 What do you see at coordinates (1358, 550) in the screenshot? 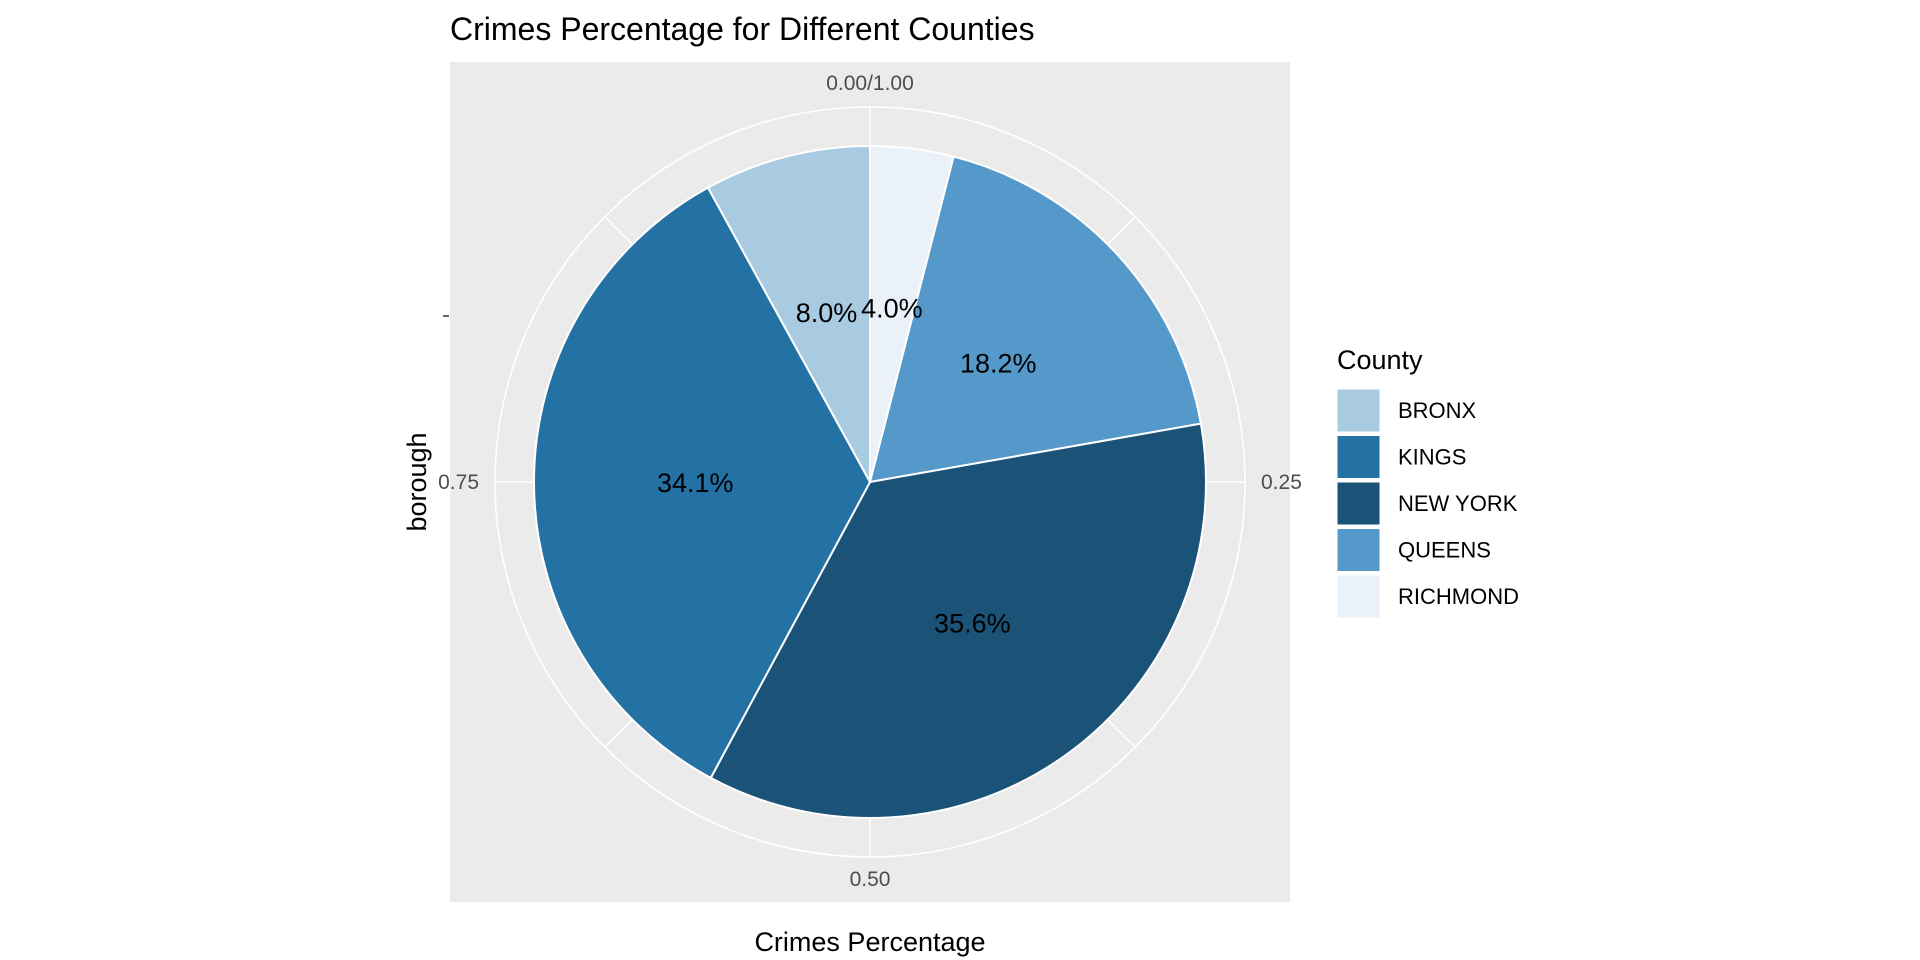
I see `legend-swatch-queens` at bounding box center [1358, 550].